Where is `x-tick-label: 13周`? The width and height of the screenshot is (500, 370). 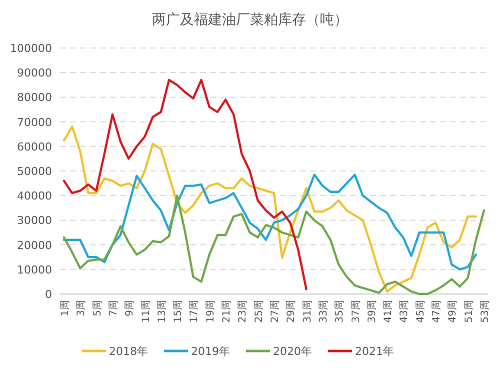 x-tick-label: 13周 is located at coordinates (162, 311).